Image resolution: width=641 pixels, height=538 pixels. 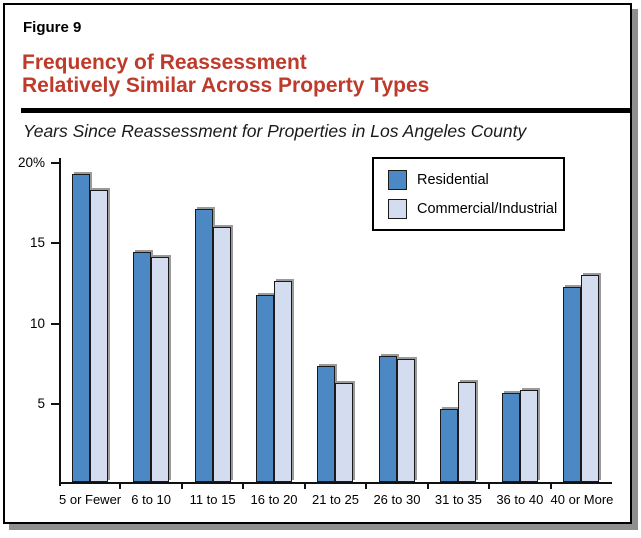 I want to click on x-category-label-26-to-30: 26 to 30, so click(x=397, y=499).